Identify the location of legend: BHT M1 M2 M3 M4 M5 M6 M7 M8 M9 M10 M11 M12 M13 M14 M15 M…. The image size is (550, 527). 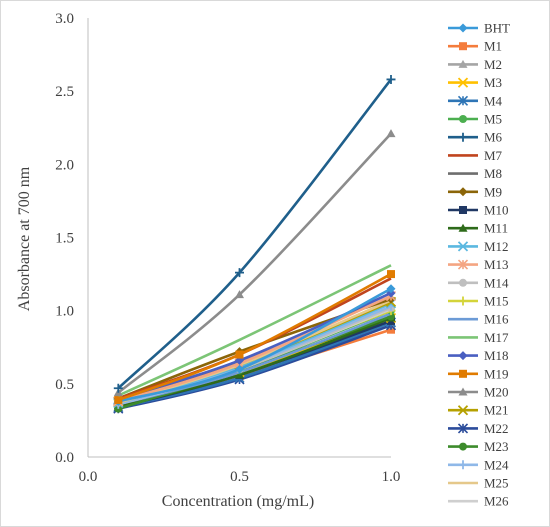
(479, 265).